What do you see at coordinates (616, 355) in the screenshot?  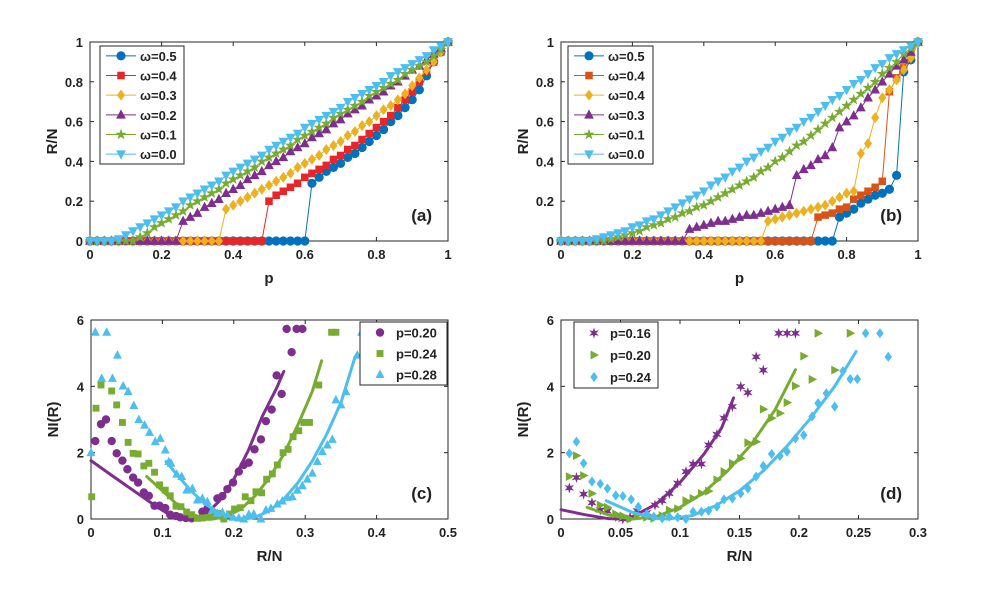 I see `legend: p=0.16 p=0.20 p=0.24` at bounding box center [616, 355].